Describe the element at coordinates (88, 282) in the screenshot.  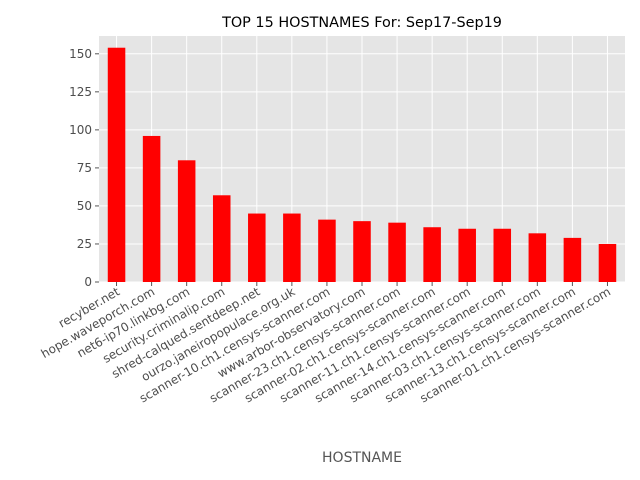
I see `y-tick-label: 0` at that location.